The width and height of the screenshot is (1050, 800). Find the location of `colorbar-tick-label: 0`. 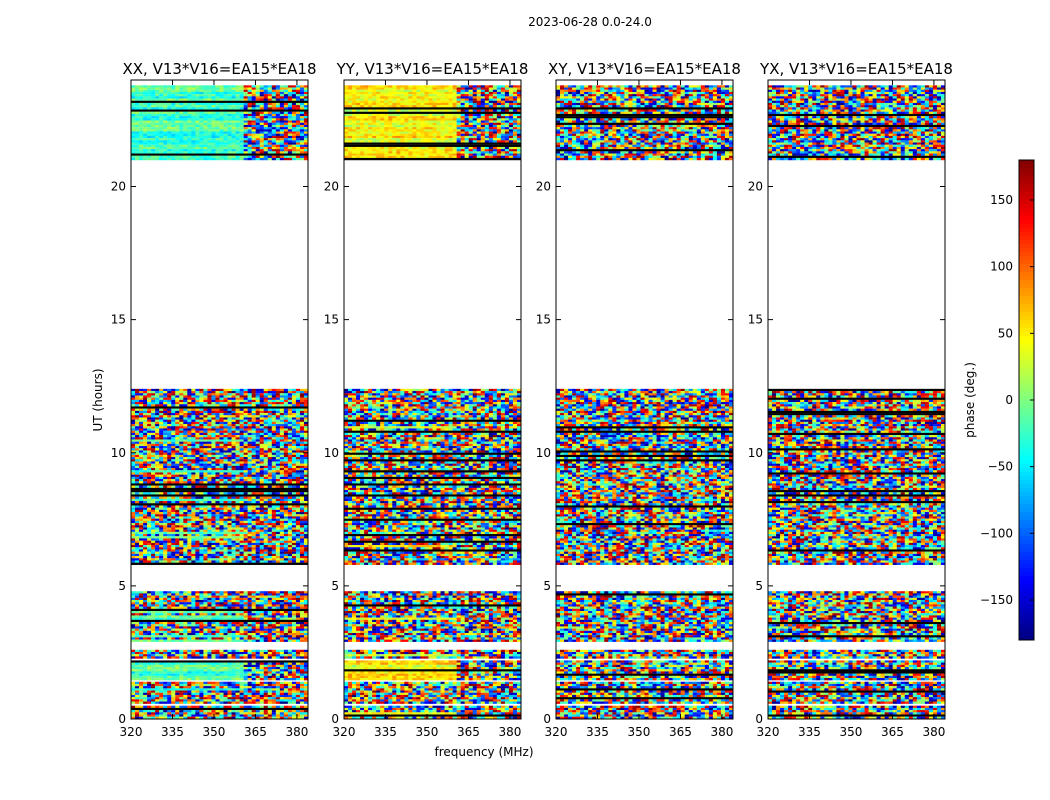

colorbar-tick-label: 0 is located at coordinates (1009, 400).